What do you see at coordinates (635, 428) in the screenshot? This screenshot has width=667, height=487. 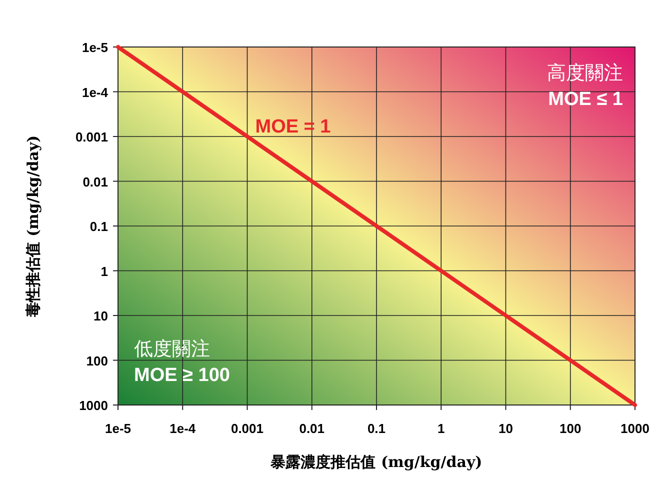 I see `x-tick-label: 1000` at bounding box center [635, 428].